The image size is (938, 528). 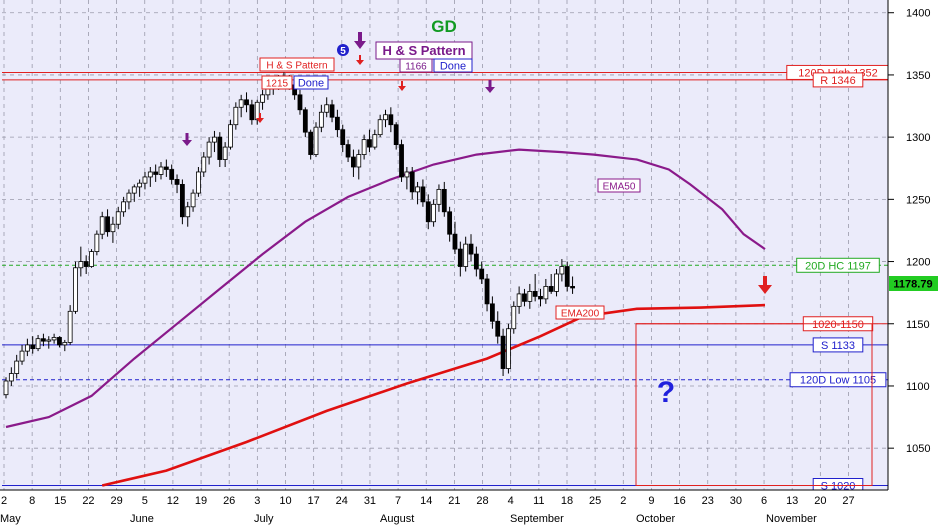 I want to click on x-month-label: August, so click(x=397, y=519).